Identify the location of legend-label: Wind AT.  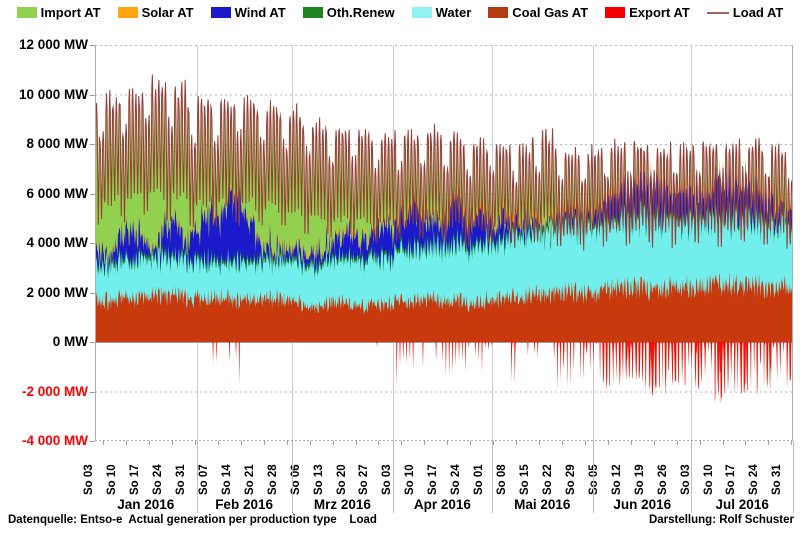
(260, 12).